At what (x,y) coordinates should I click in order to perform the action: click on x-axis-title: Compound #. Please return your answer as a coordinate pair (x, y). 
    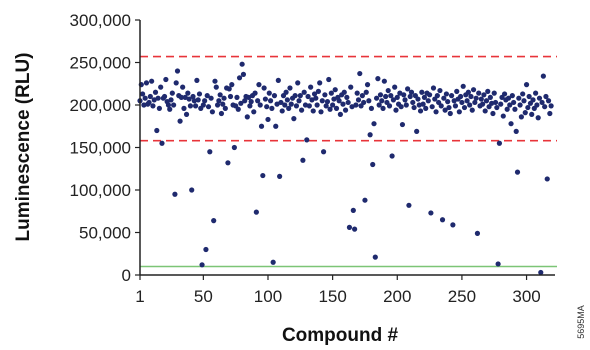
    Looking at the image, I should click on (340, 335).